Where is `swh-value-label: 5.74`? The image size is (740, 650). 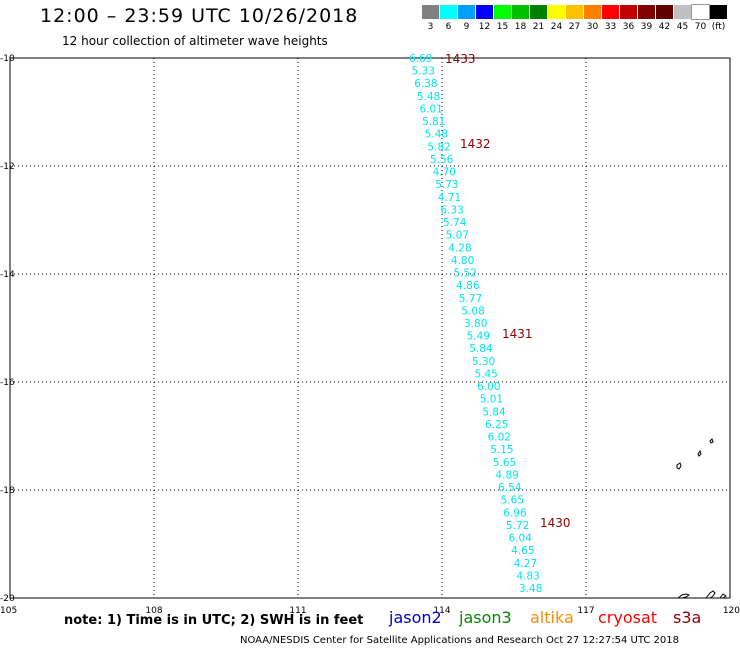 swh-value-label: 5.74 is located at coordinates (455, 223).